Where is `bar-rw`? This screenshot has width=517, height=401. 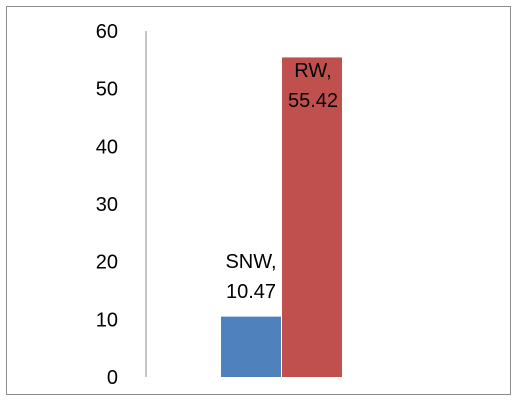
bar-rw is located at coordinates (312, 217).